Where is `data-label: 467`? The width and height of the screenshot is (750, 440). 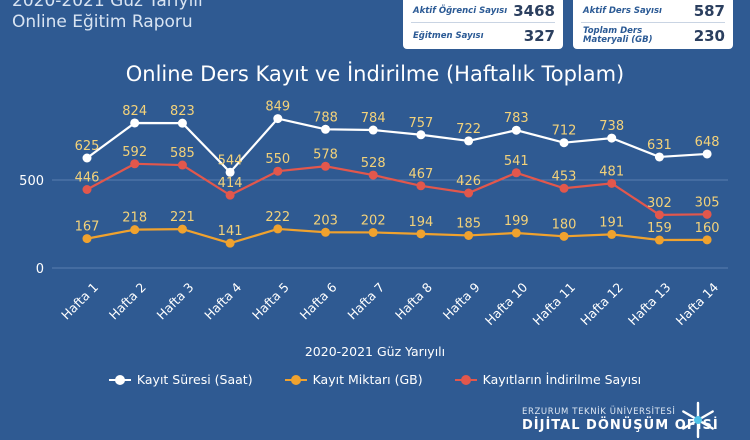
data-label: 467 is located at coordinates (420, 174).